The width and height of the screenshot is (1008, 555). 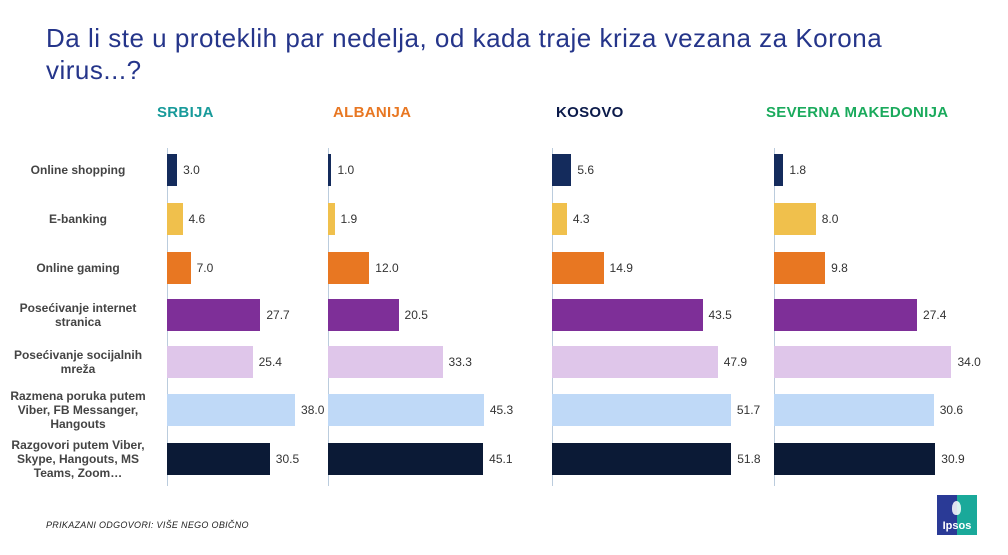 I want to click on data-label: 34.0, so click(x=969, y=362).